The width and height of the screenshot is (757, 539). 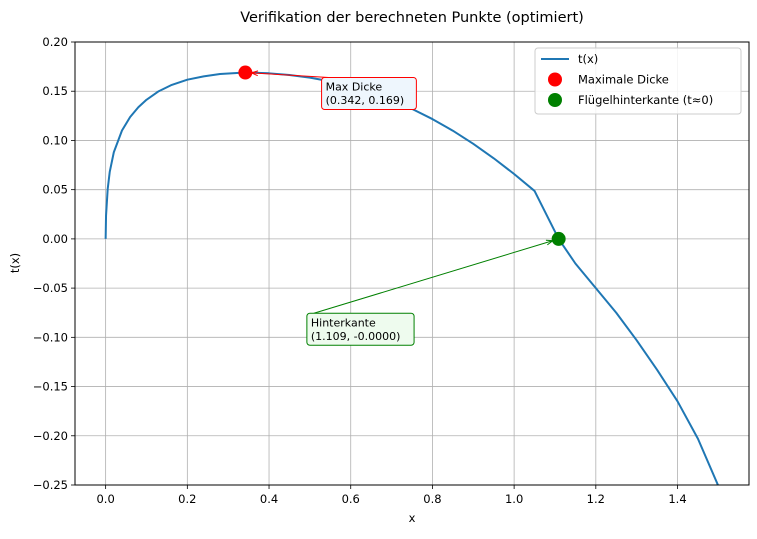 What do you see at coordinates (596, 499) in the screenshot?
I see `x-tick-label: 1.2` at bounding box center [596, 499].